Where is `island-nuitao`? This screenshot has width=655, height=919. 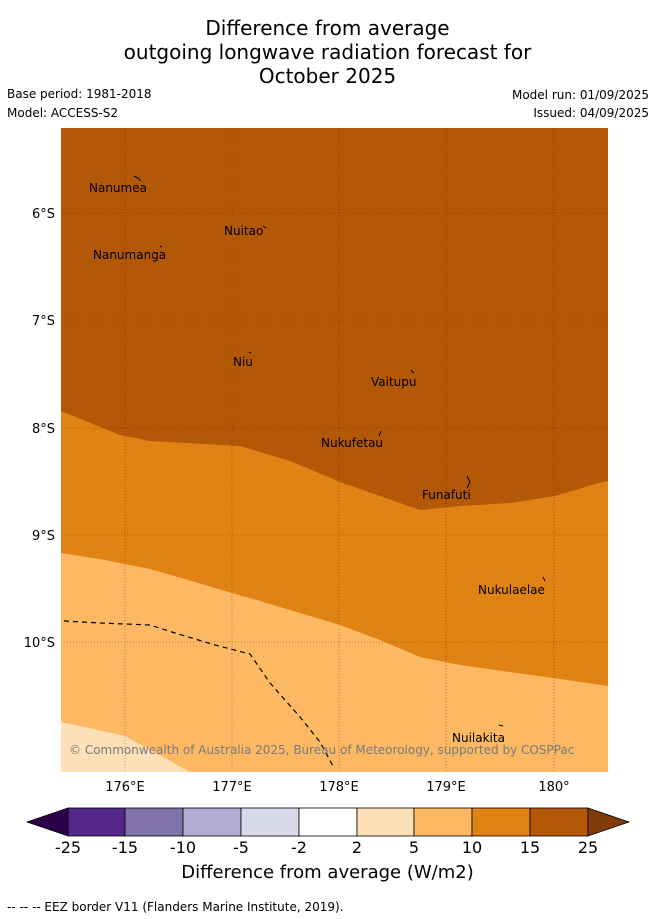
island-nuitao is located at coordinates (264, 227).